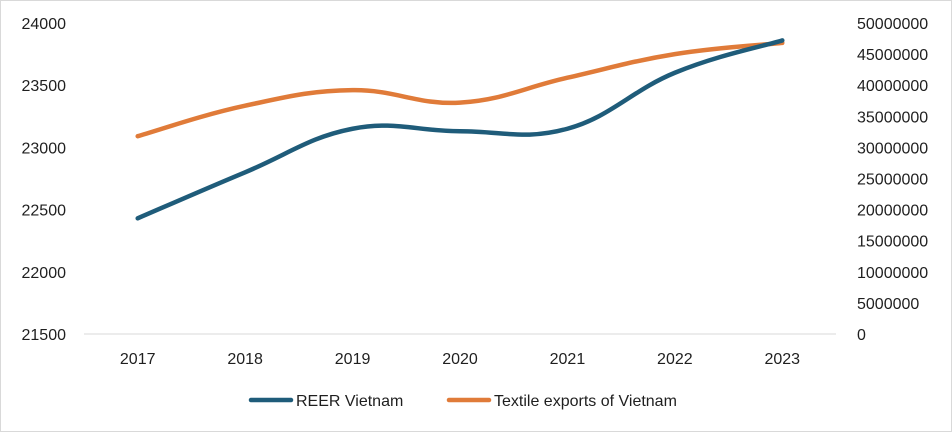  I want to click on legend-item-reer-vietnam: REER Vietnam, so click(325, 401).